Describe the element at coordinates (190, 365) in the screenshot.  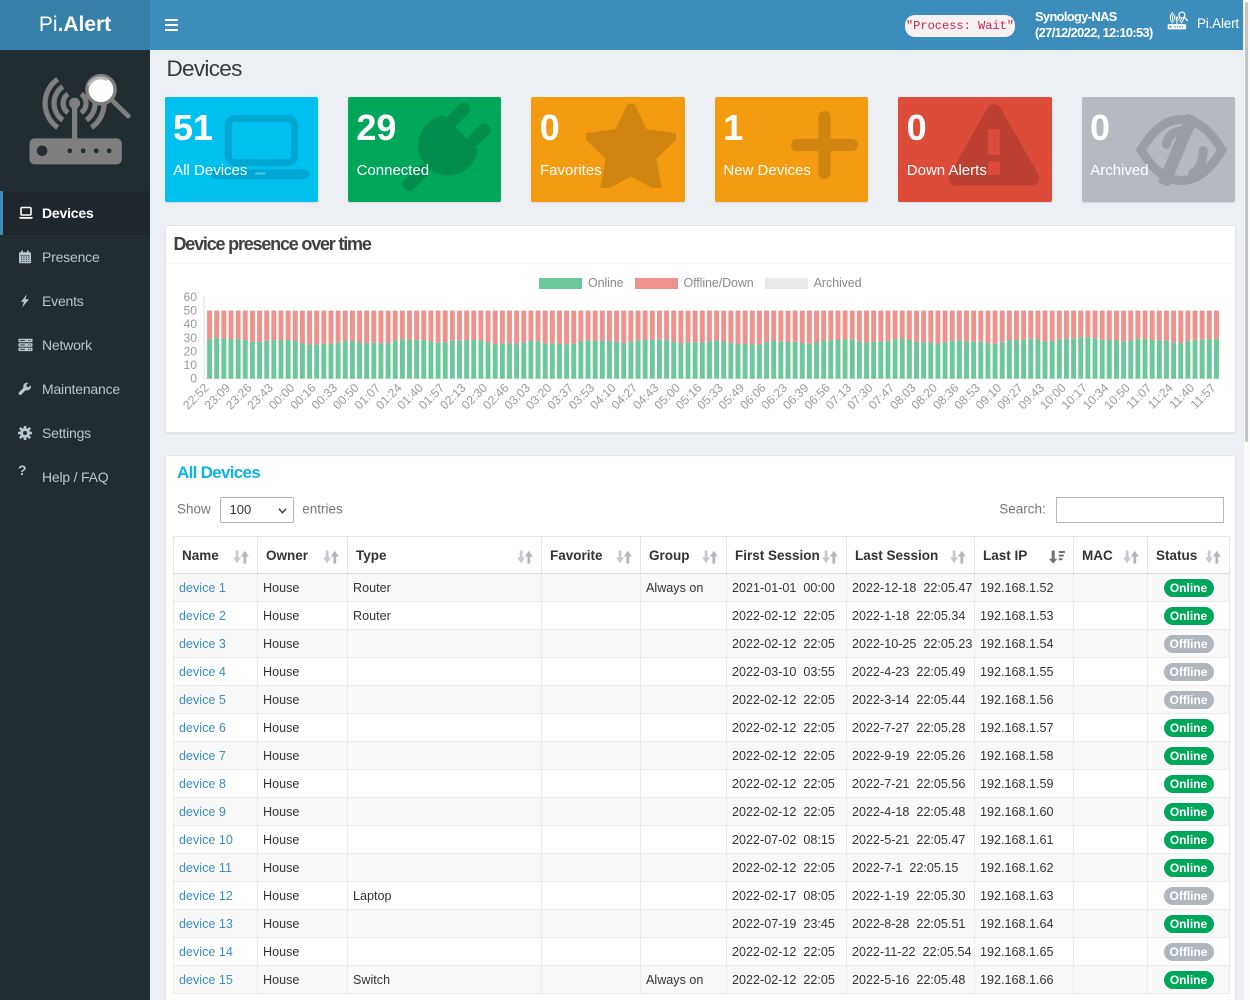
I see `svg-text: 10` at that location.